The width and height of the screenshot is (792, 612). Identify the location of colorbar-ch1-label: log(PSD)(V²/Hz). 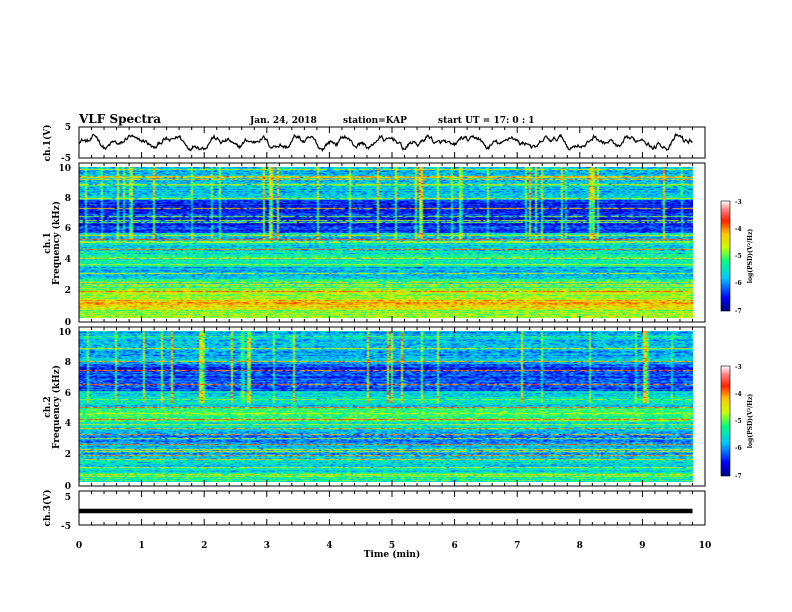
(750, 256).